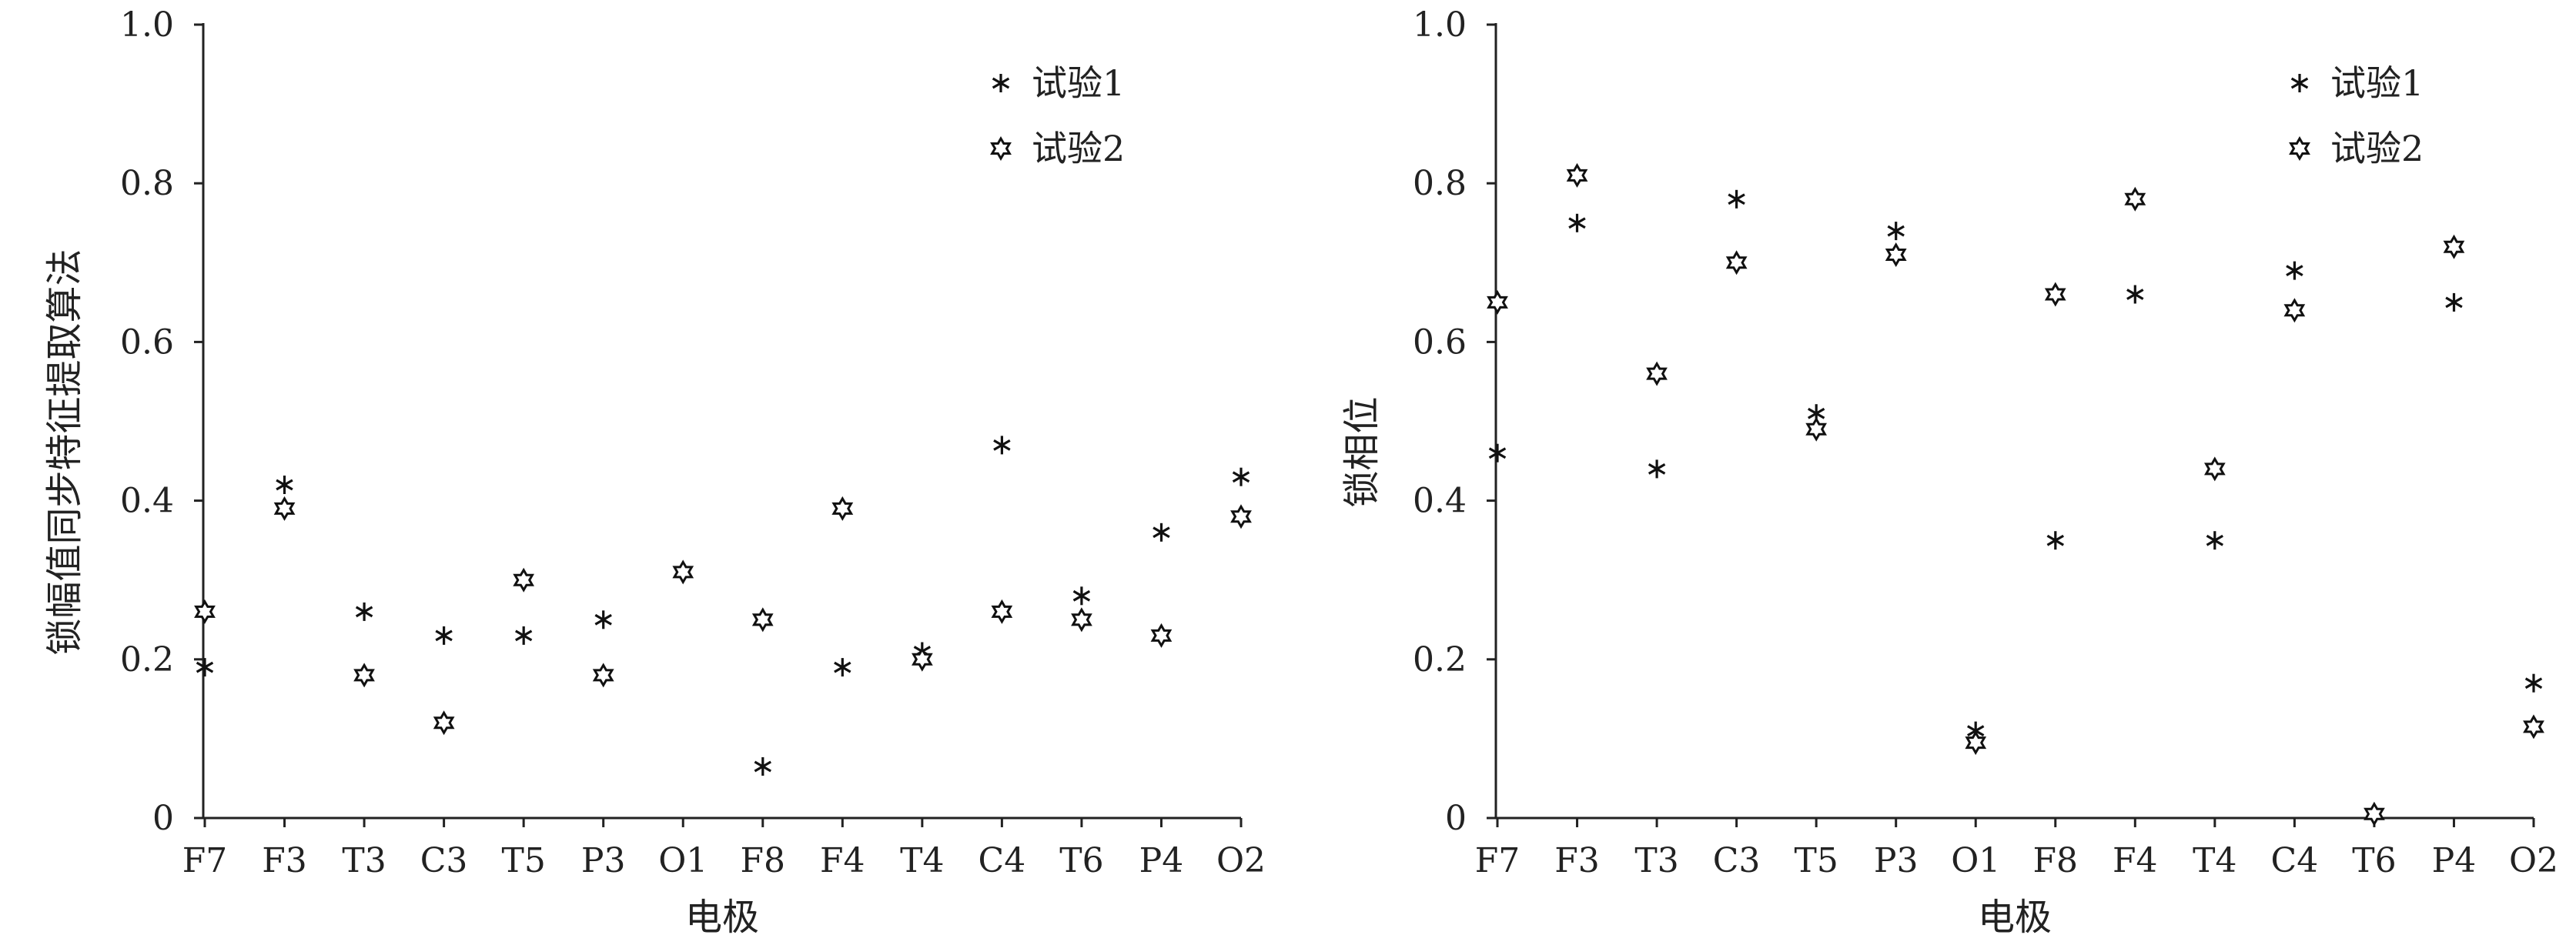  What do you see at coordinates (2295, 860) in the screenshot?
I see `right-x-tick-label: C4` at bounding box center [2295, 860].